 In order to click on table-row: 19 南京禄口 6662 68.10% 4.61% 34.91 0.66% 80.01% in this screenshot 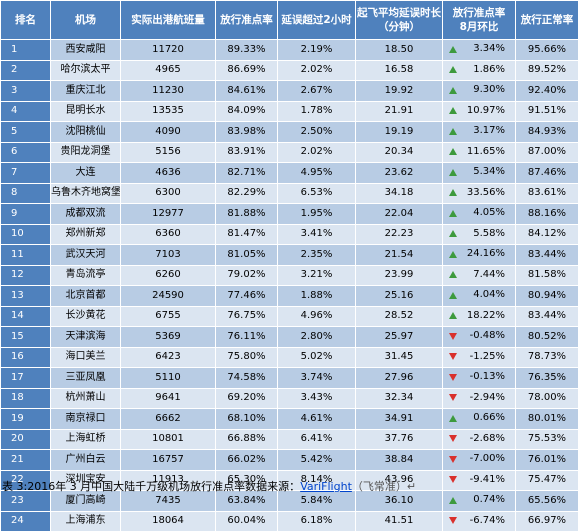, I will do `click(289, 419)`.